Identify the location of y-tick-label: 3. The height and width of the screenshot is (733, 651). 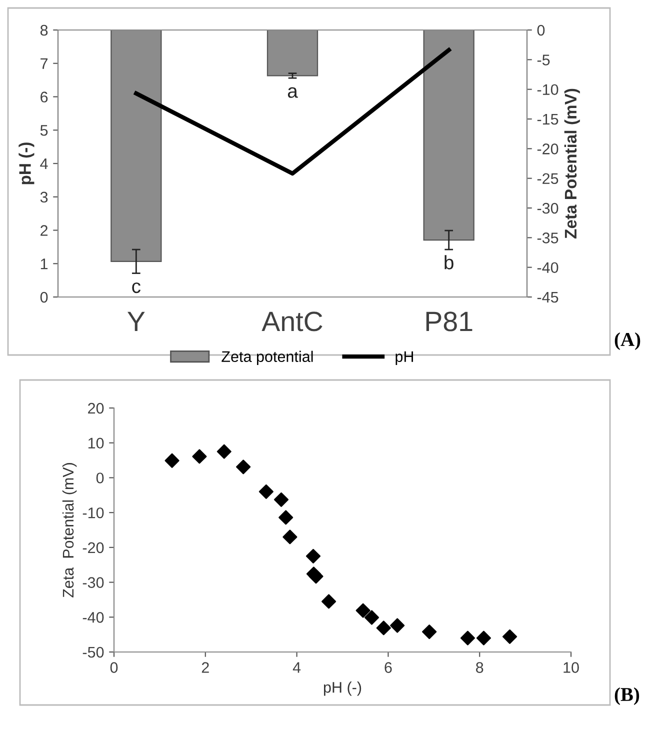
(44, 197).